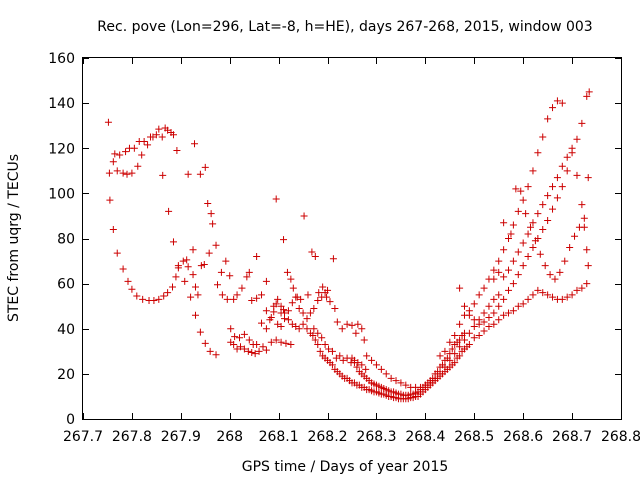  Describe the element at coordinates (620, 437) in the screenshot. I see `x-tick-label: 268.8` at that location.